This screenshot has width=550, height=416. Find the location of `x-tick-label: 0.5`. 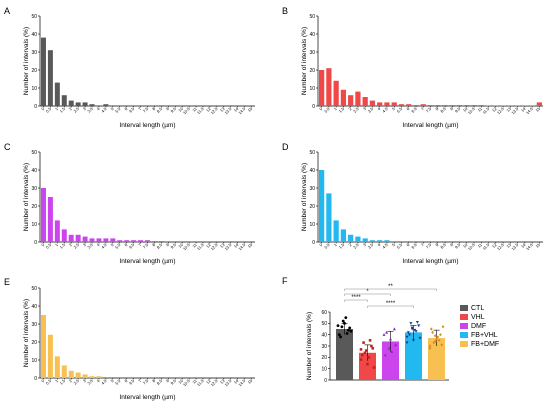

x-tick-label: 0.5 is located at coordinates (327, 110).